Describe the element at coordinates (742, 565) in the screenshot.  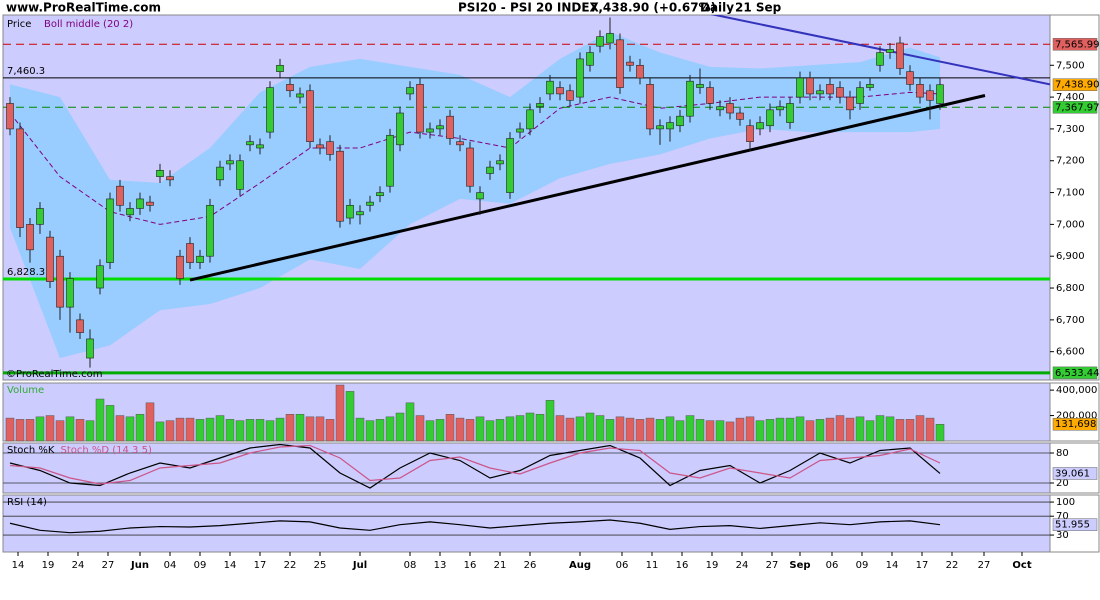
I see `x-tick-label: 24` at that location.